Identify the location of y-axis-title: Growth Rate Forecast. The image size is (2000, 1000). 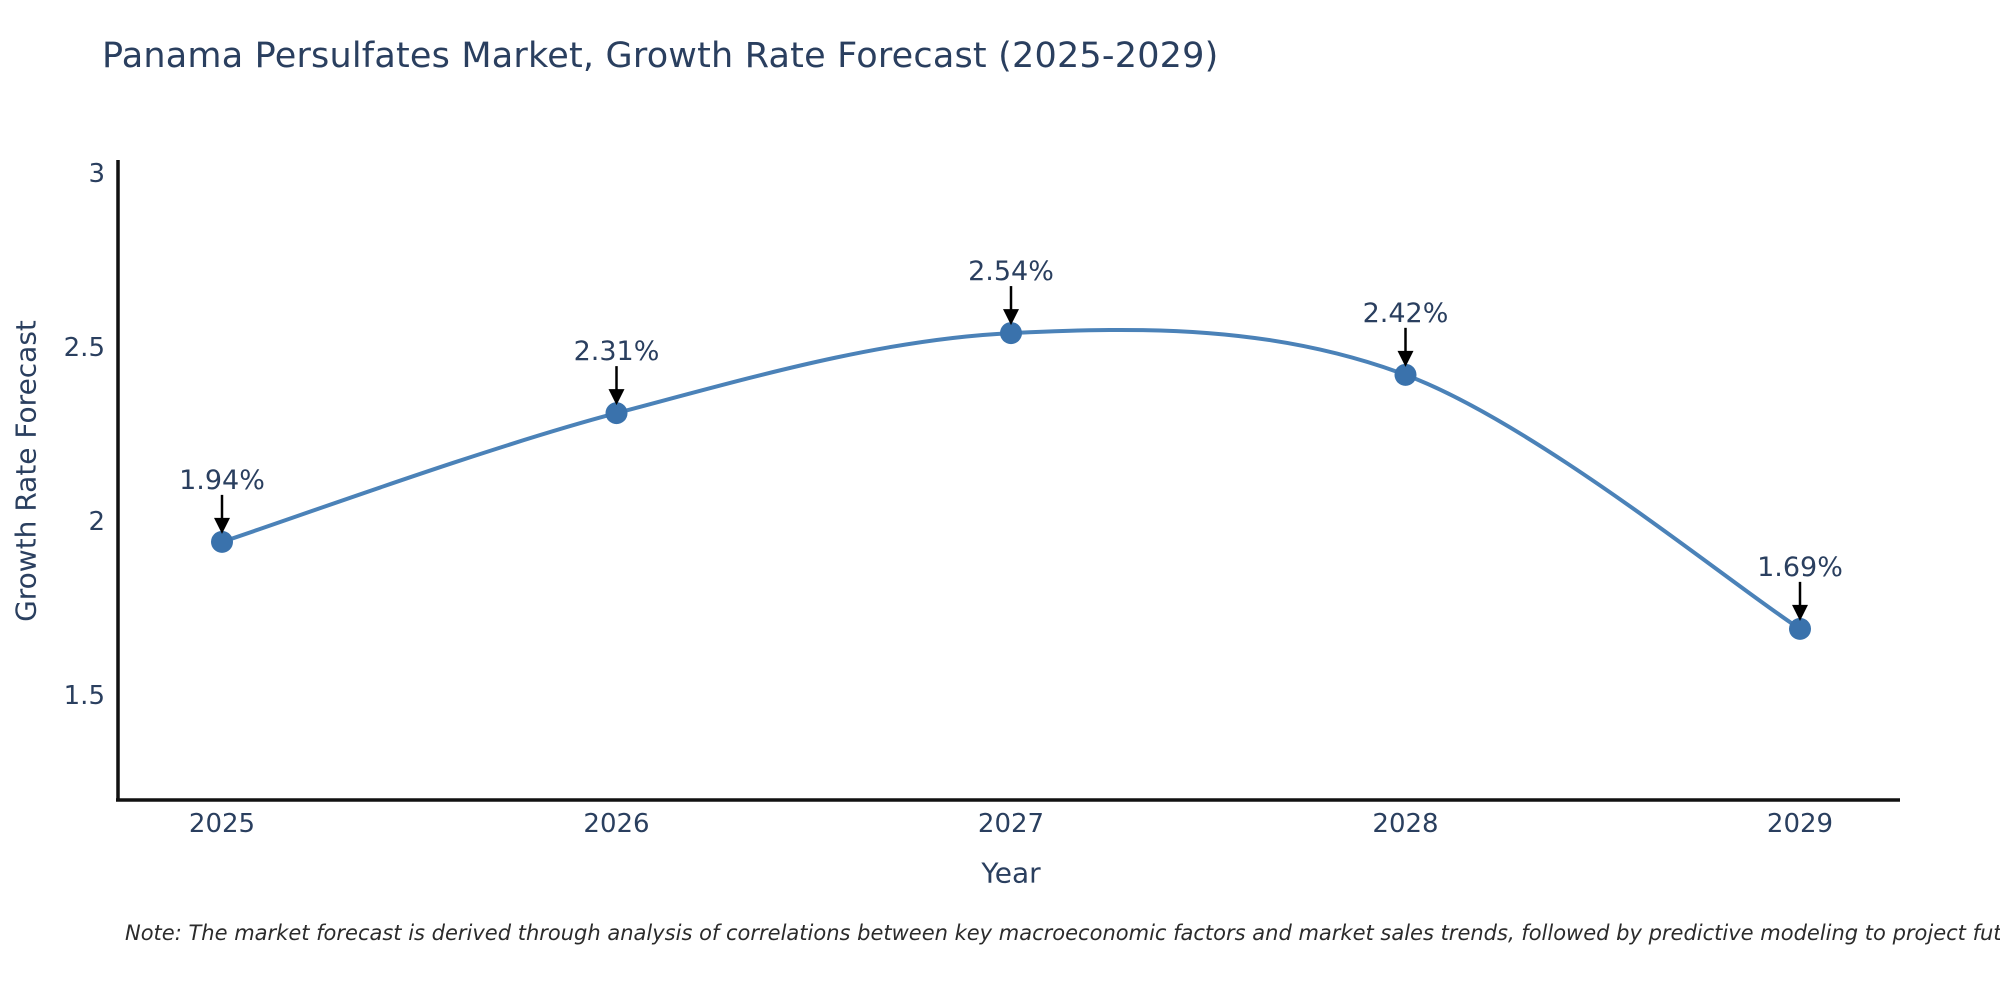
(26, 471).